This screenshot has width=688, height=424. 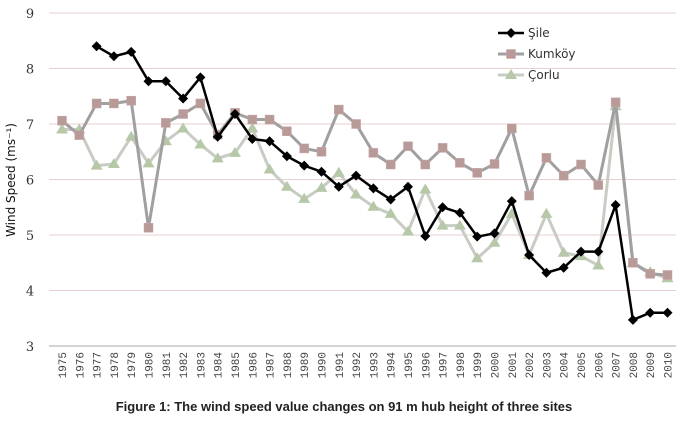 I want to click on y-axis-ticks: 3 4 5 6 7 8 9, so click(x=30, y=181).